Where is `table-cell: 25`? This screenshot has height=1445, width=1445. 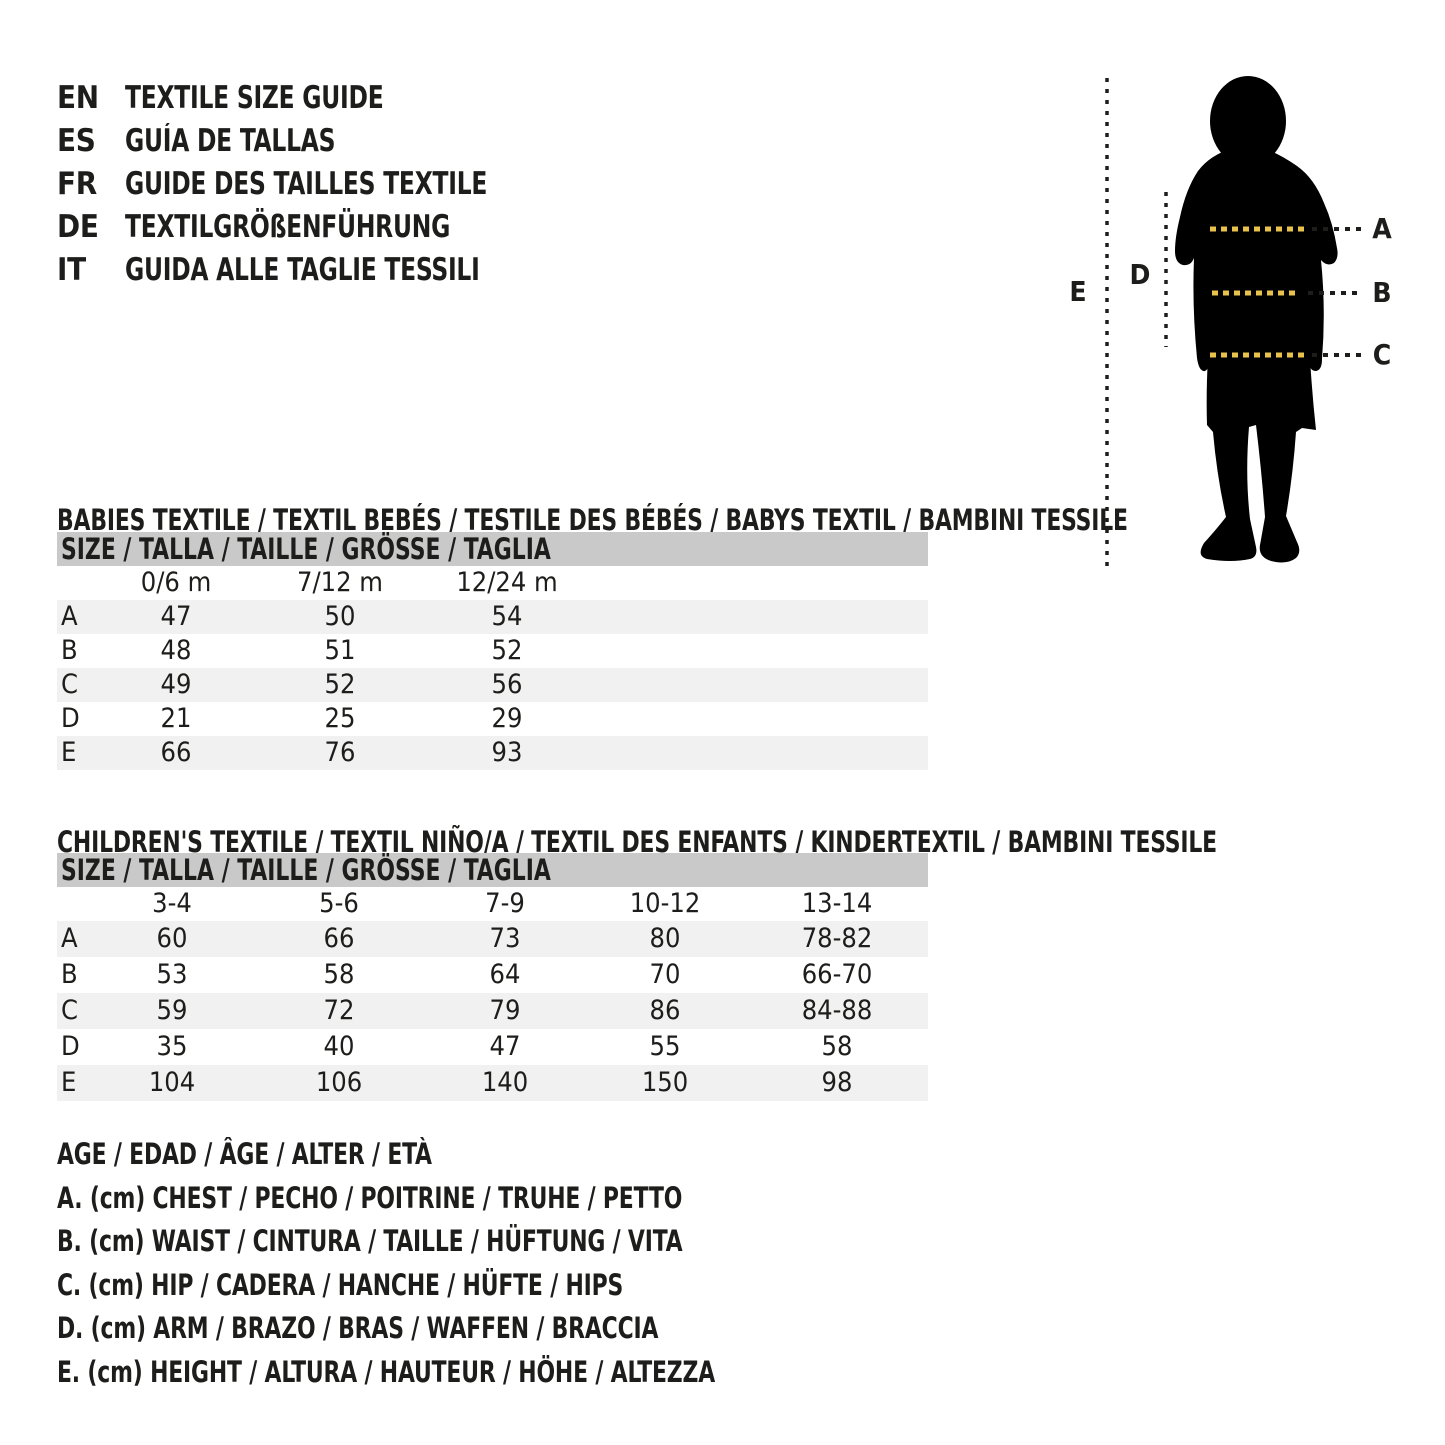
table-cell: 25 is located at coordinates (340, 718).